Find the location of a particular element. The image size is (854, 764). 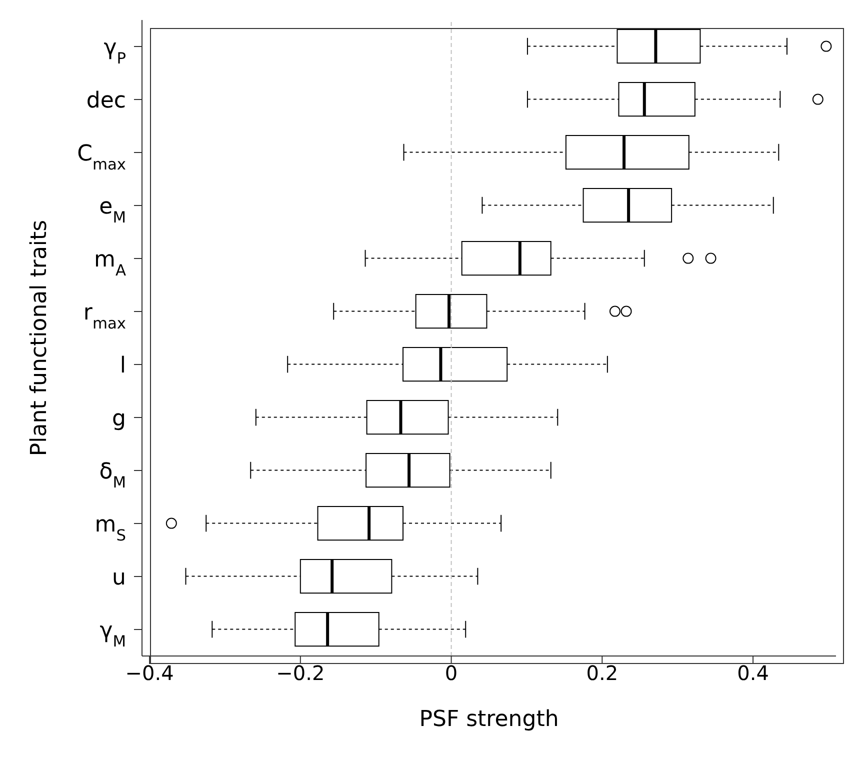

y-axis-title: Plant functional traits is located at coordinates (39, 338).